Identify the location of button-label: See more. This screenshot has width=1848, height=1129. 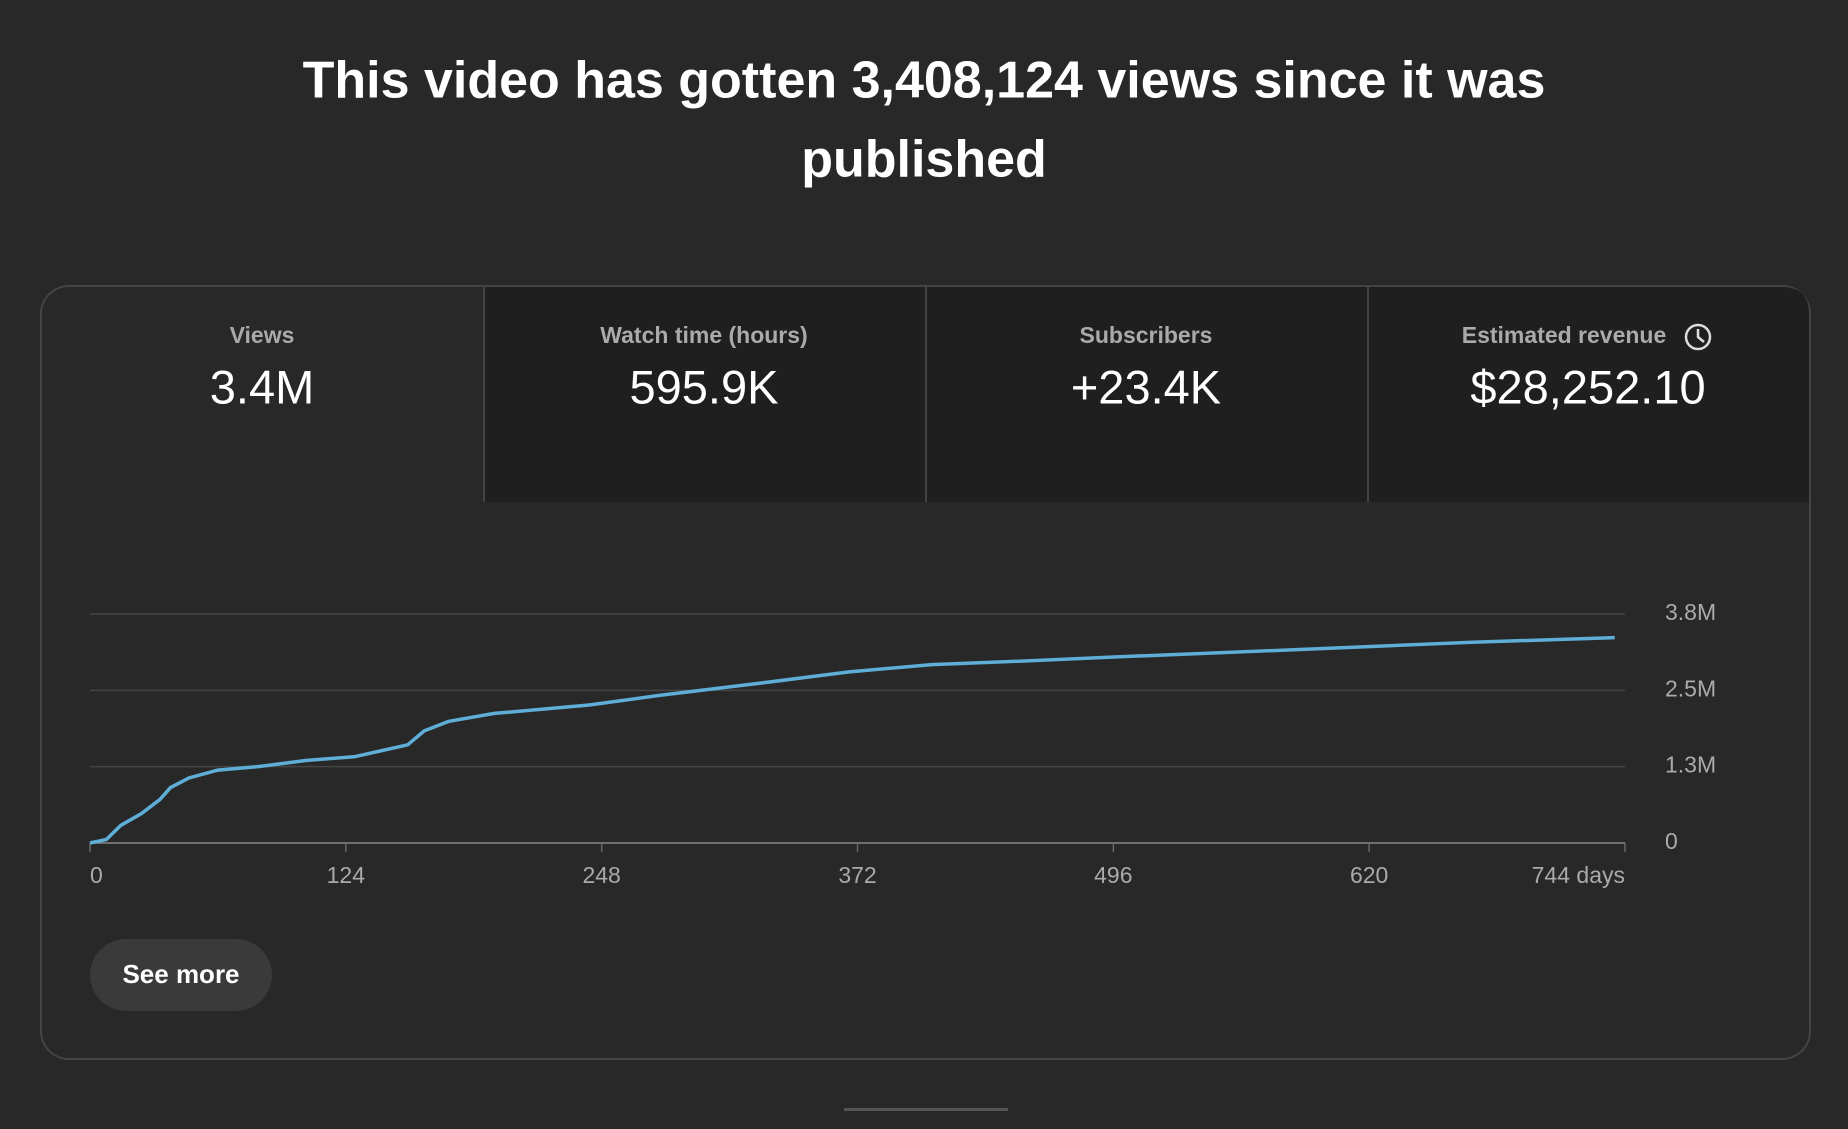
(180, 974).